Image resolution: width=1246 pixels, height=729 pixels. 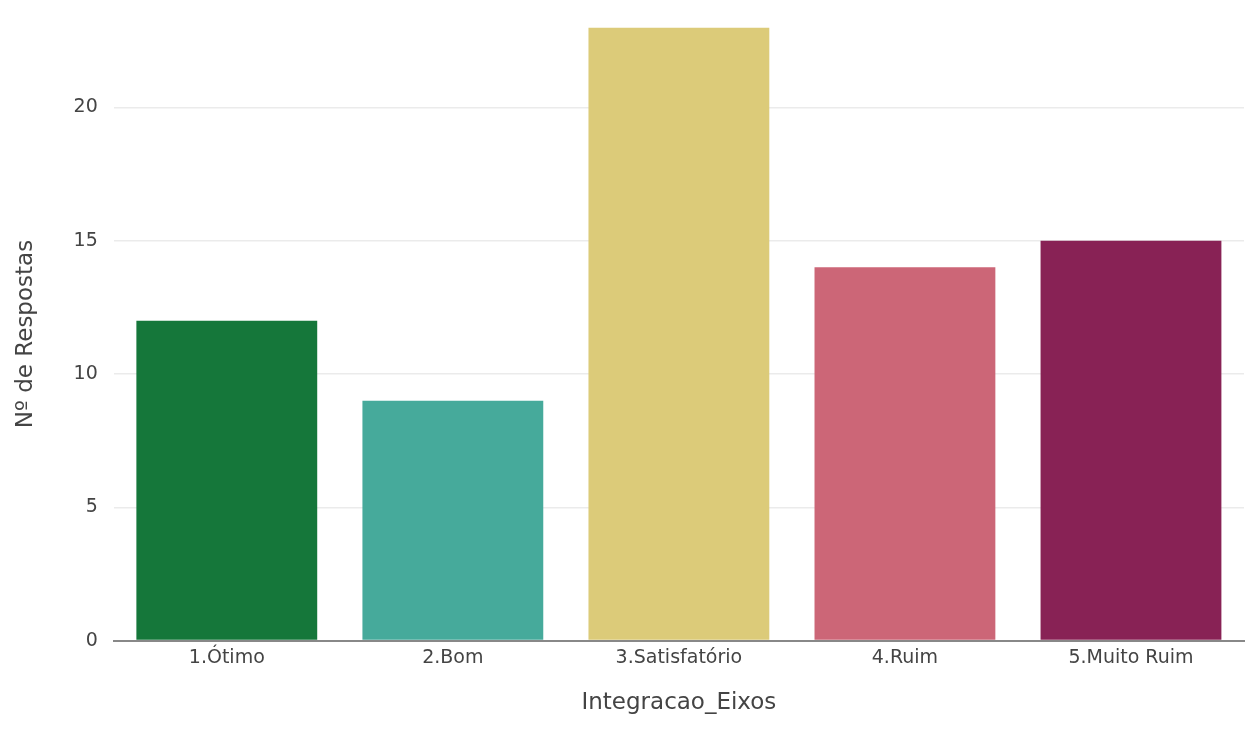 I want to click on y-tick-label: 10, so click(x=85, y=371).